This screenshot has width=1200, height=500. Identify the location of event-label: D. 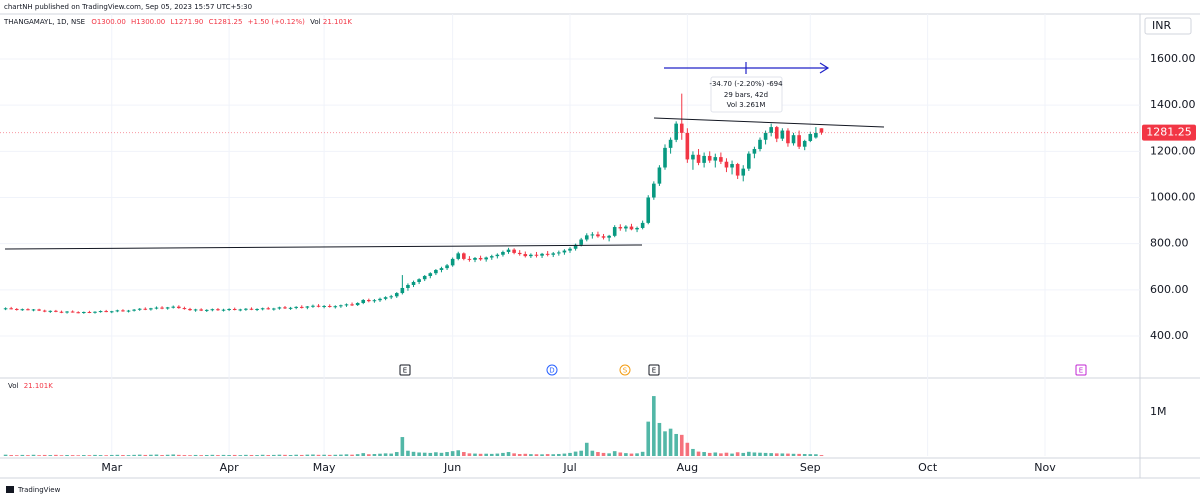
(551, 371).